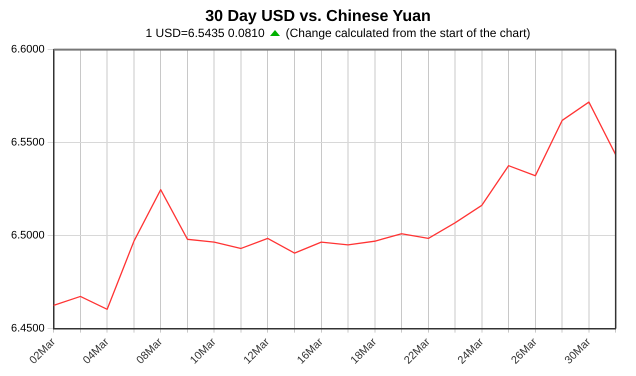  Describe the element at coordinates (27, 142) in the screenshot. I see `y-tick-label: 6.5500` at that location.